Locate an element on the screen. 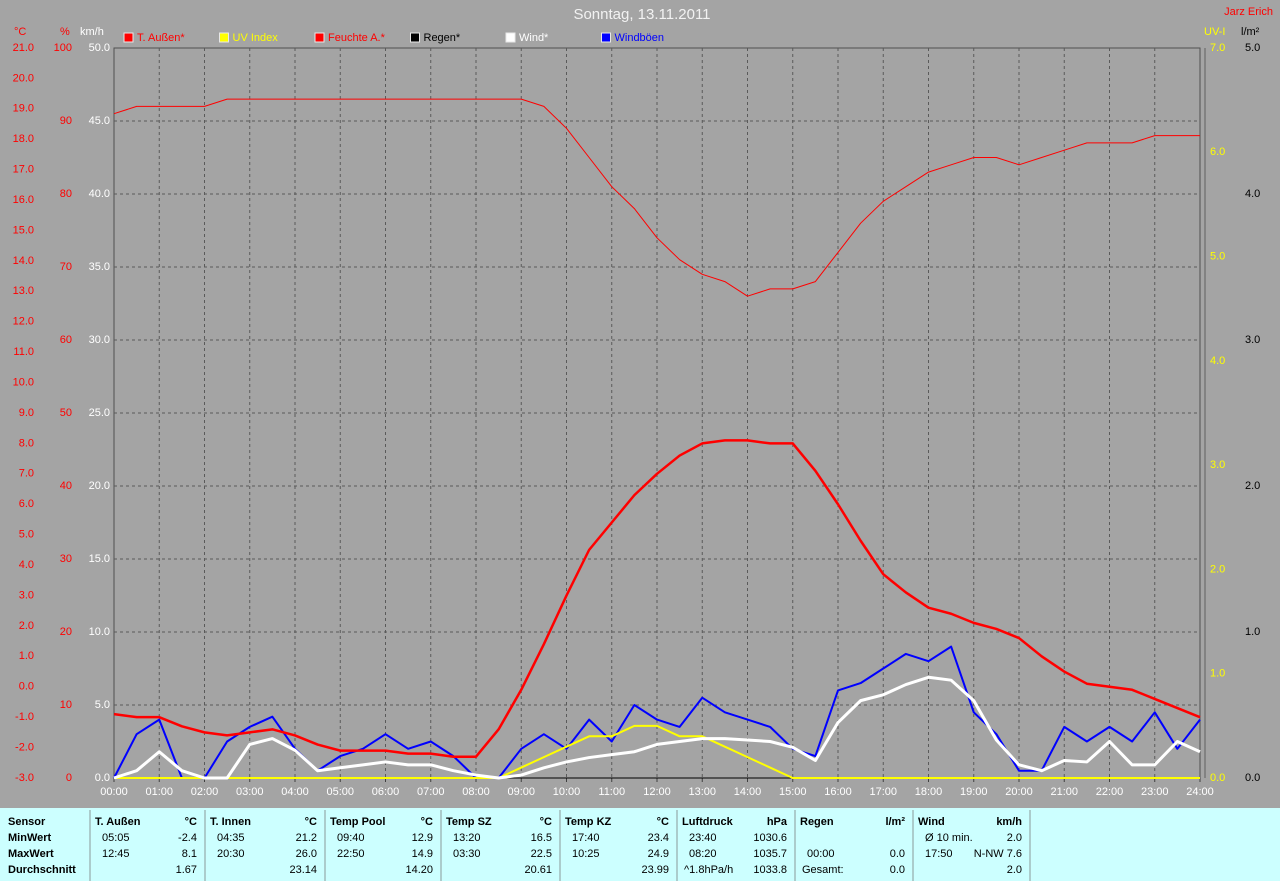  y-tick-label: 10 is located at coordinates (66, 705).